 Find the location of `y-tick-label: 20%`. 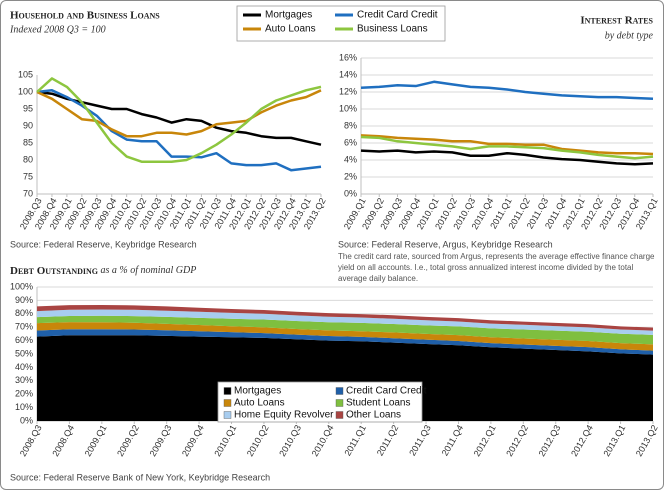

y-tick-label: 20% is located at coordinates (24, 394).